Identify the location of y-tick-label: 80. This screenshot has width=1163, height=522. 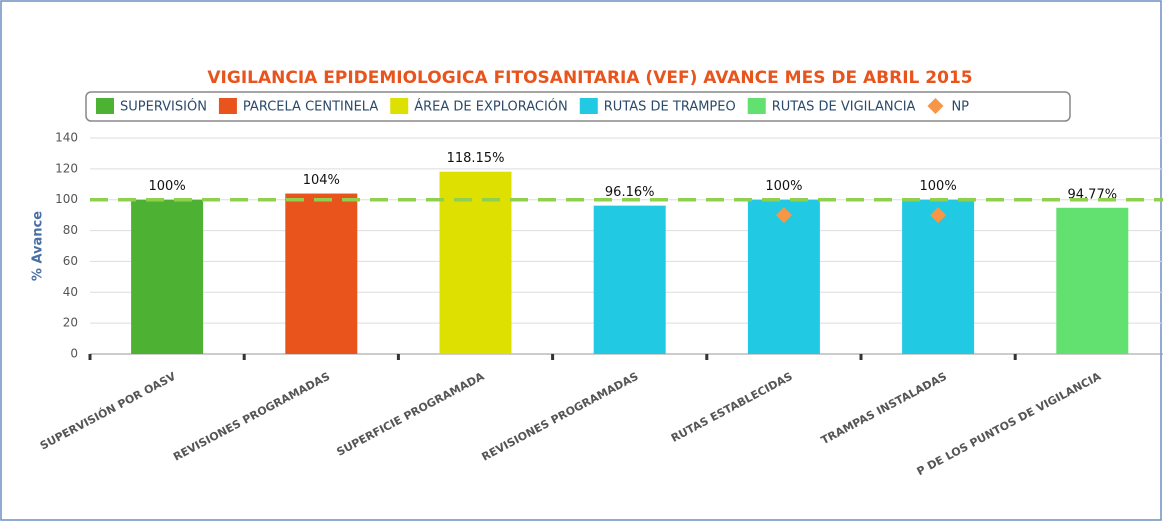
(70, 230).